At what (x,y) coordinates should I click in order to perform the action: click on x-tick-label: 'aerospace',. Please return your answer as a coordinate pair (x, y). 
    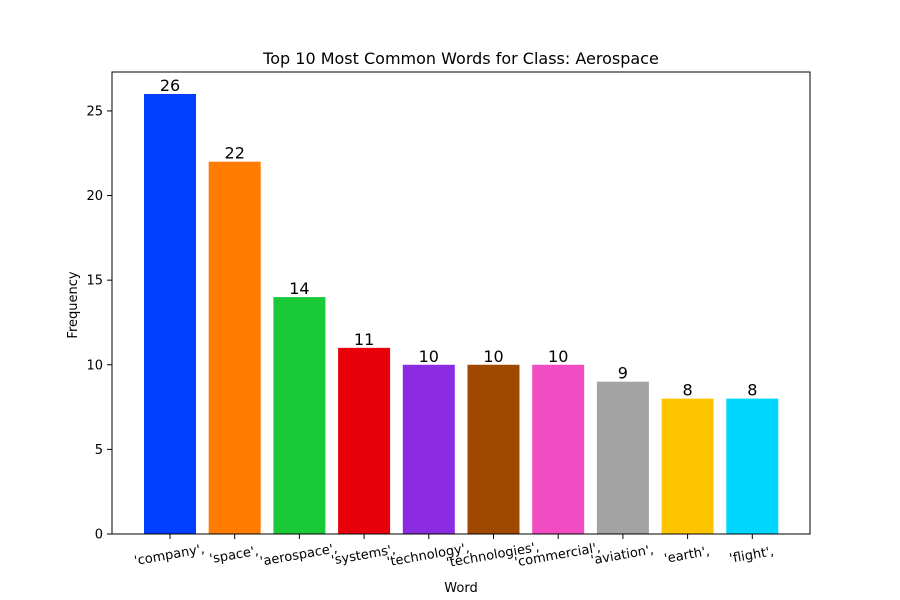
    Looking at the image, I should click on (299, 555).